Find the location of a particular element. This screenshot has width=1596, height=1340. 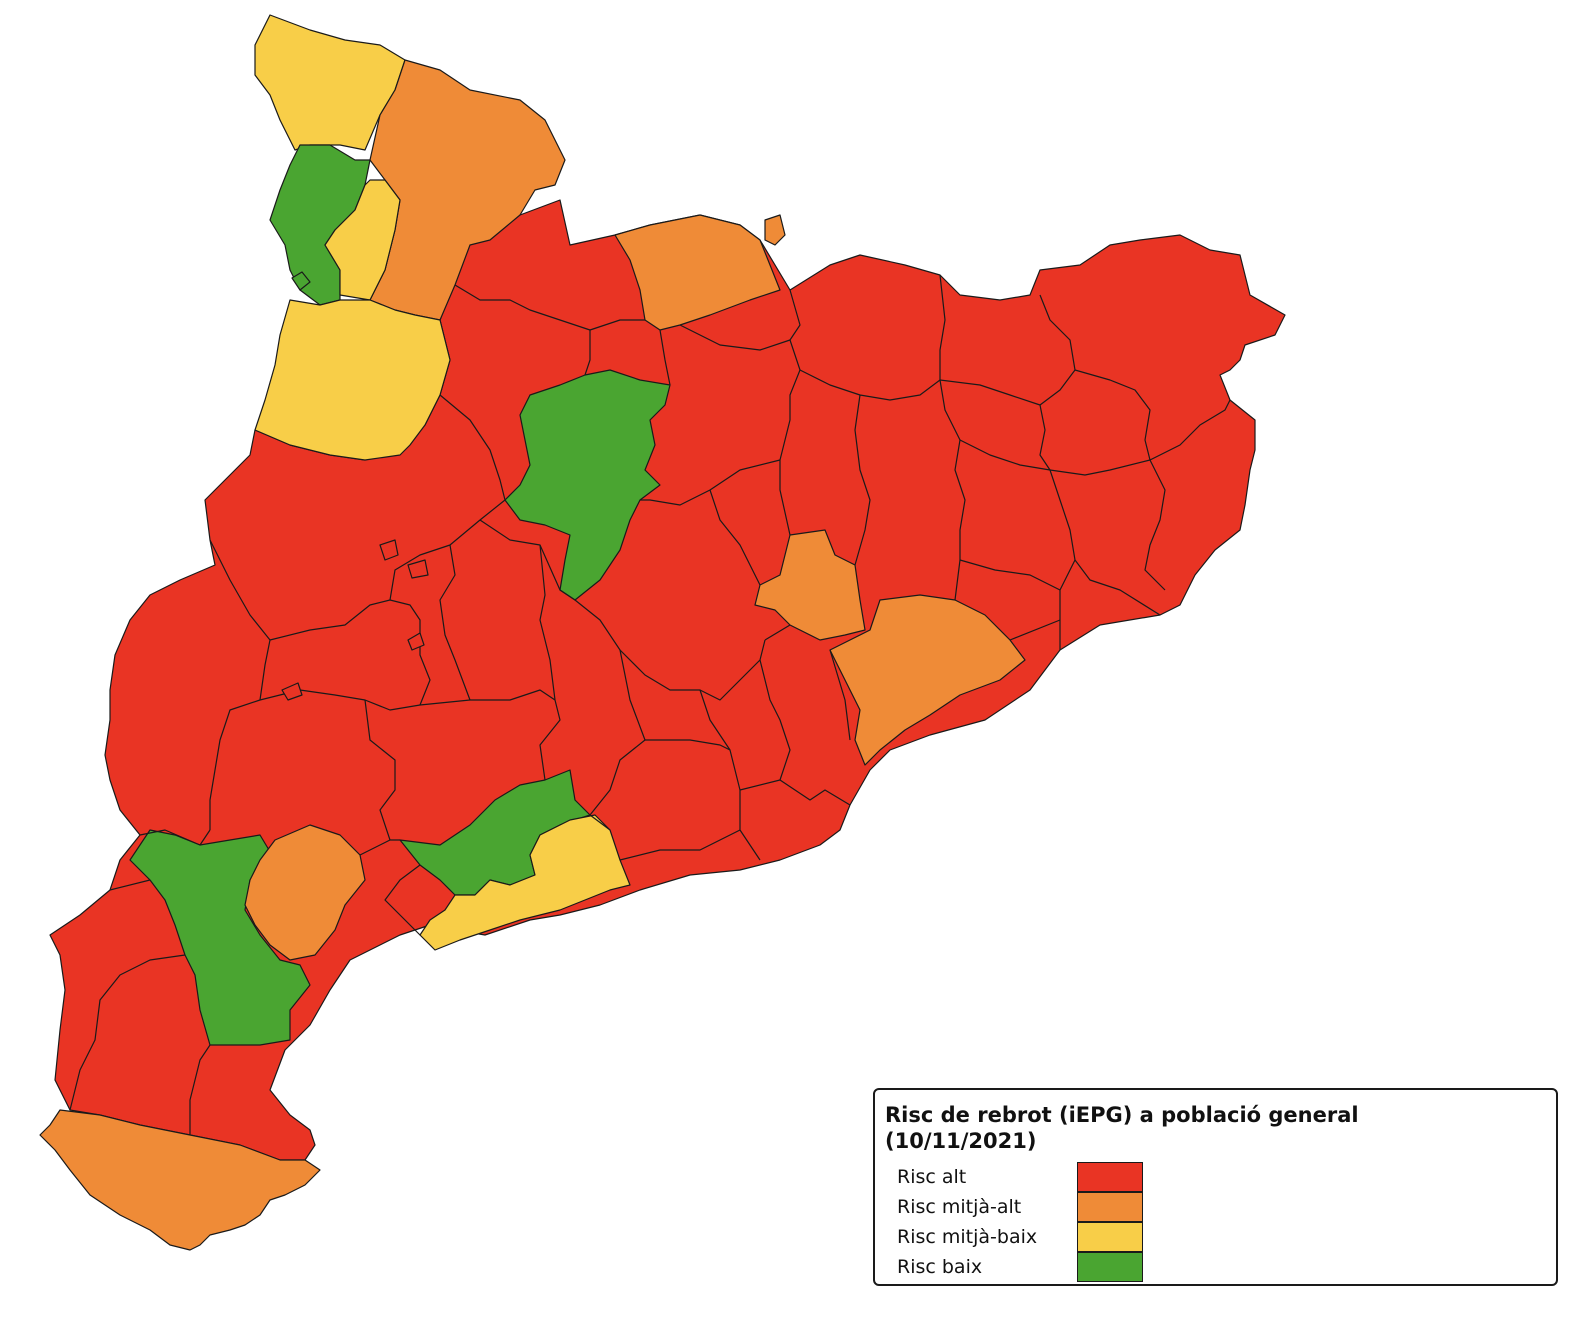

legend-swatch-mitja-baix is located at coordinates (1110, 1237).